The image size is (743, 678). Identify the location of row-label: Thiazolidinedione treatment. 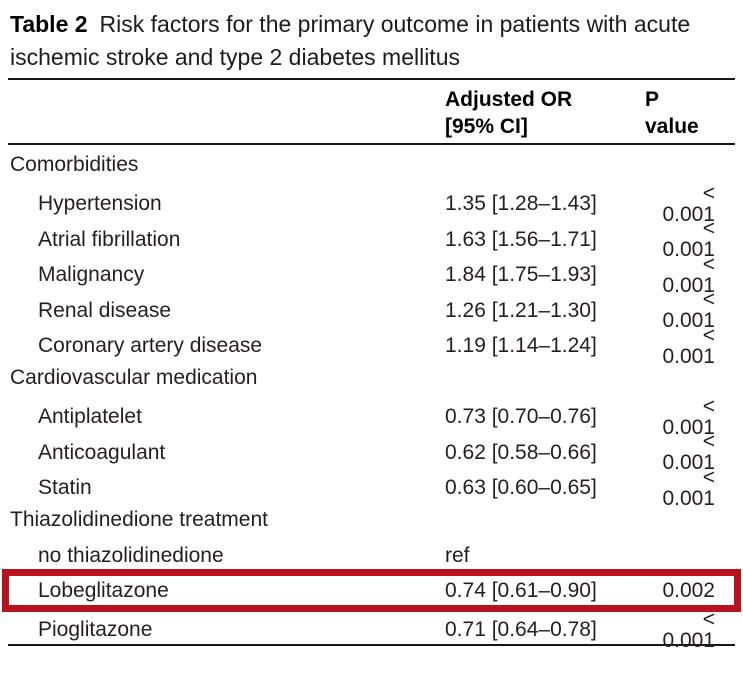
(139, 520).